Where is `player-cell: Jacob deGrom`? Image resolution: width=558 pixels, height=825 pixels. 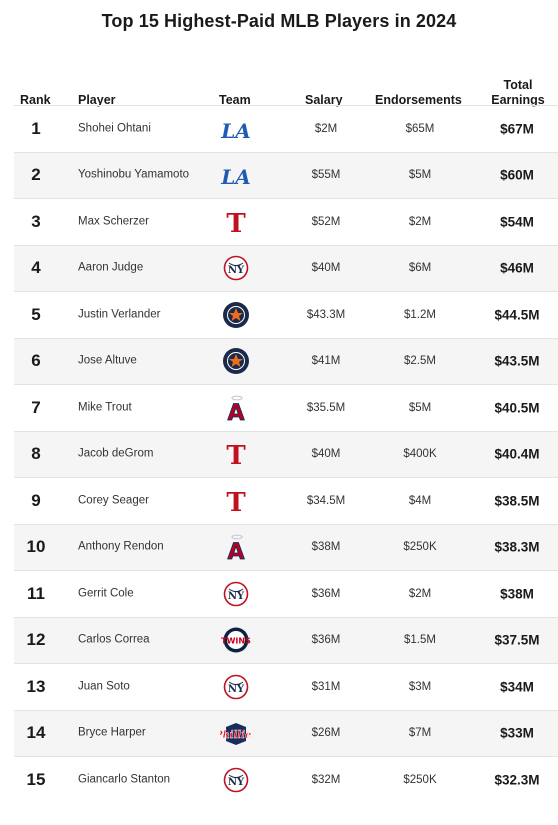 player-cell: Jacob deGrom is located at coordinates (116, 453).